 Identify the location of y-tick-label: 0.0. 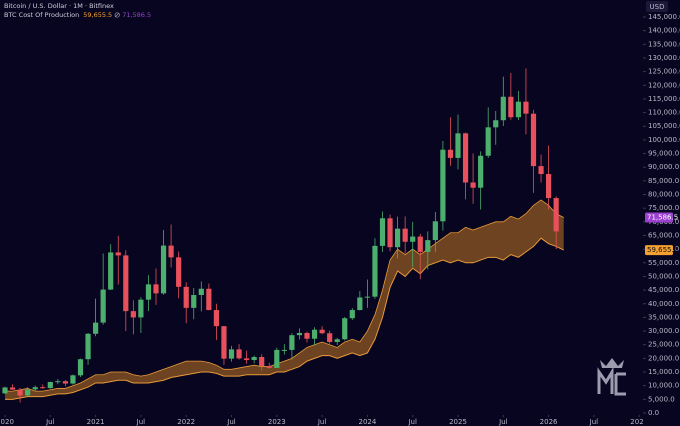
(653, 413).